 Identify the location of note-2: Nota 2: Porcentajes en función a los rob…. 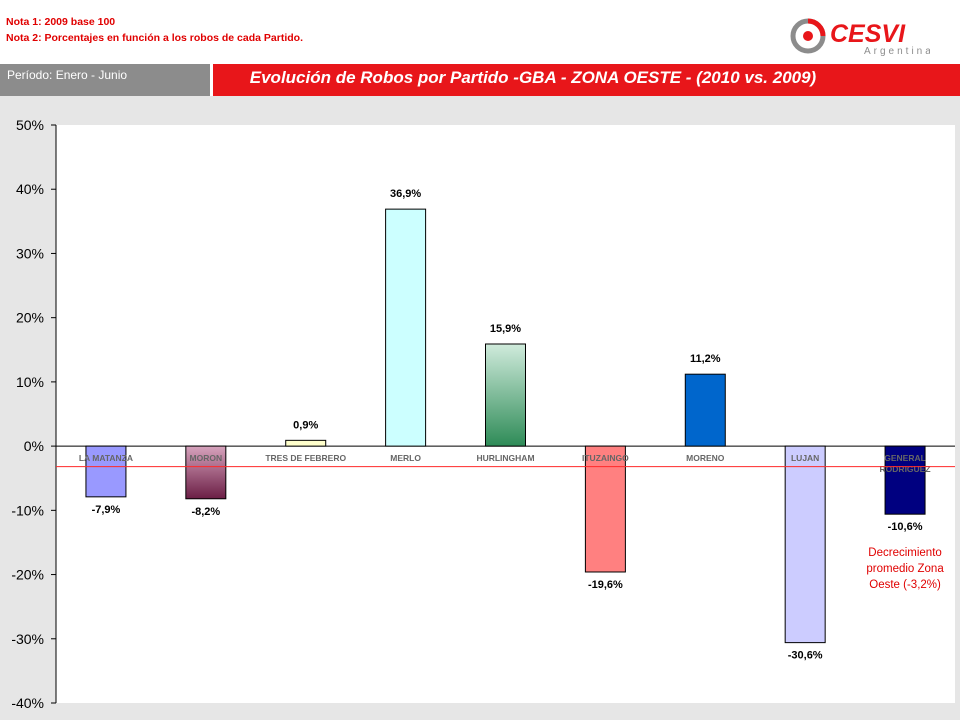
(154, 38).